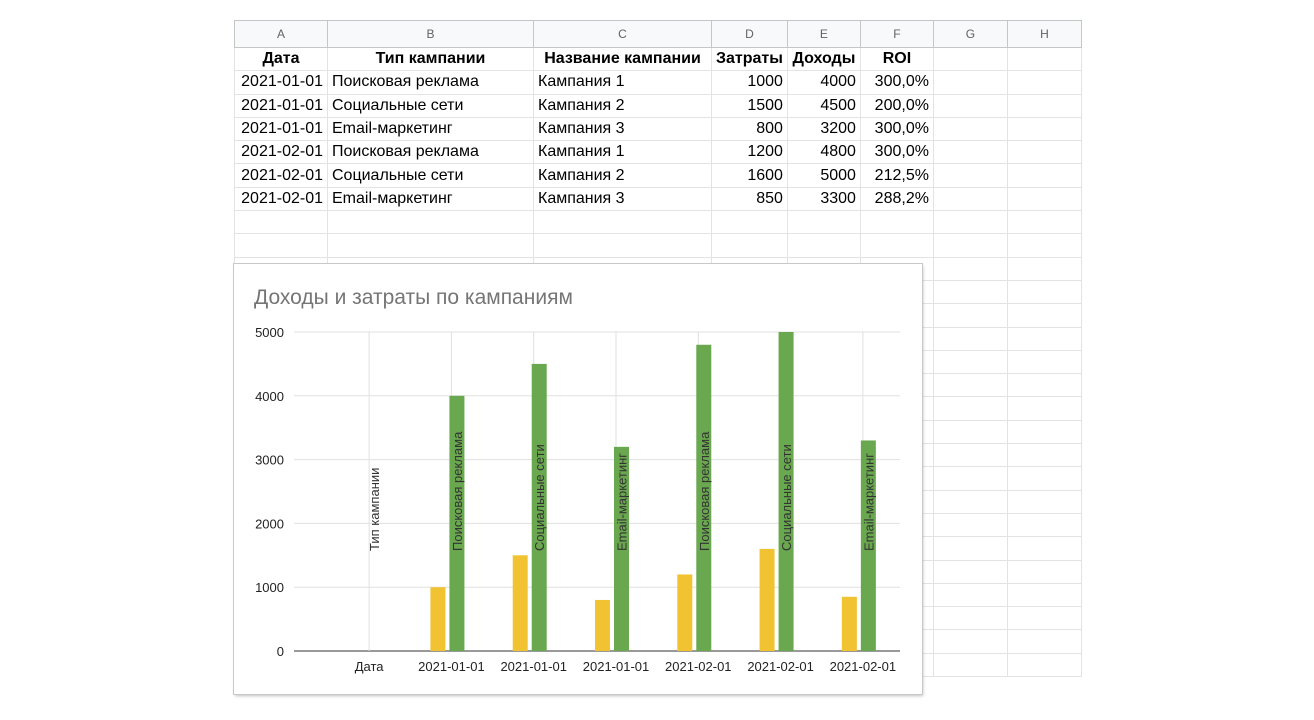  I want to click on column-header-c: C, so click(622, 34).